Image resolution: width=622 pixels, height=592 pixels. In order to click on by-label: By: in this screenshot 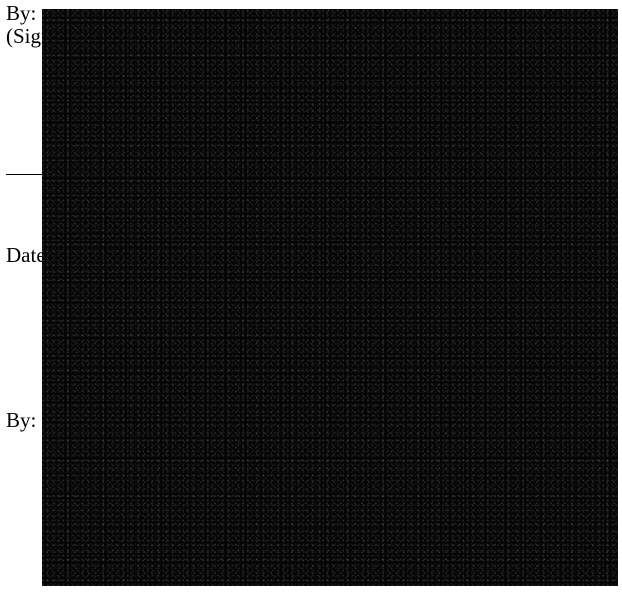, I will do `click(21, 13)`.